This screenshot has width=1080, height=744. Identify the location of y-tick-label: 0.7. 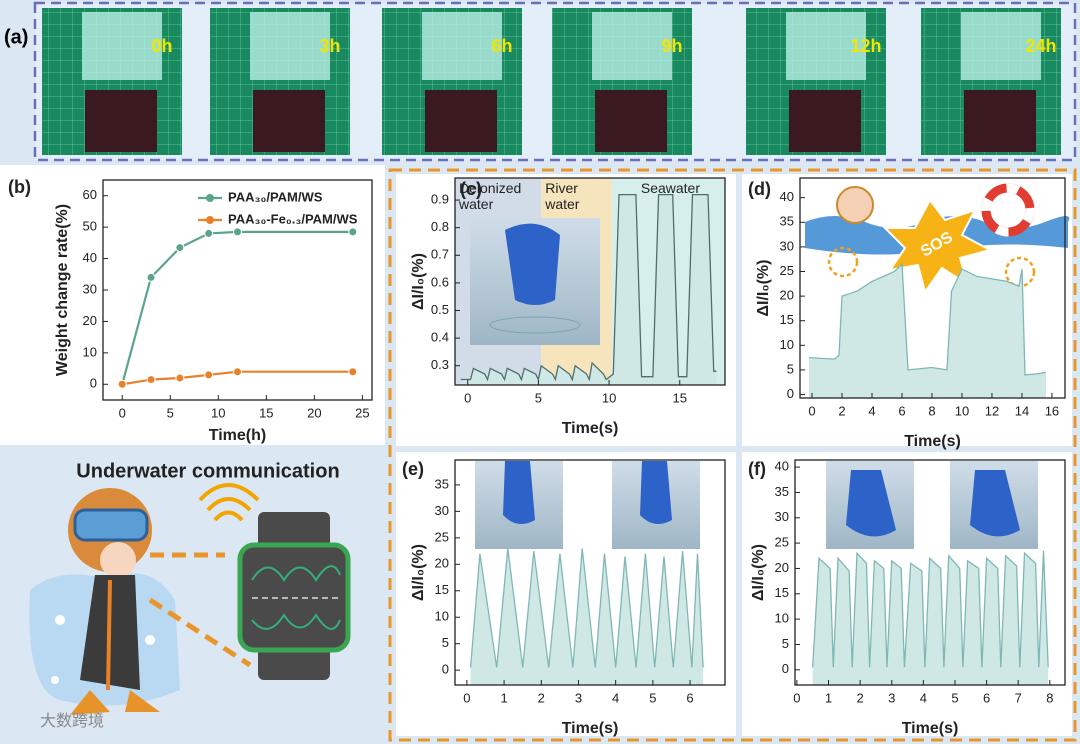
(440, 254).